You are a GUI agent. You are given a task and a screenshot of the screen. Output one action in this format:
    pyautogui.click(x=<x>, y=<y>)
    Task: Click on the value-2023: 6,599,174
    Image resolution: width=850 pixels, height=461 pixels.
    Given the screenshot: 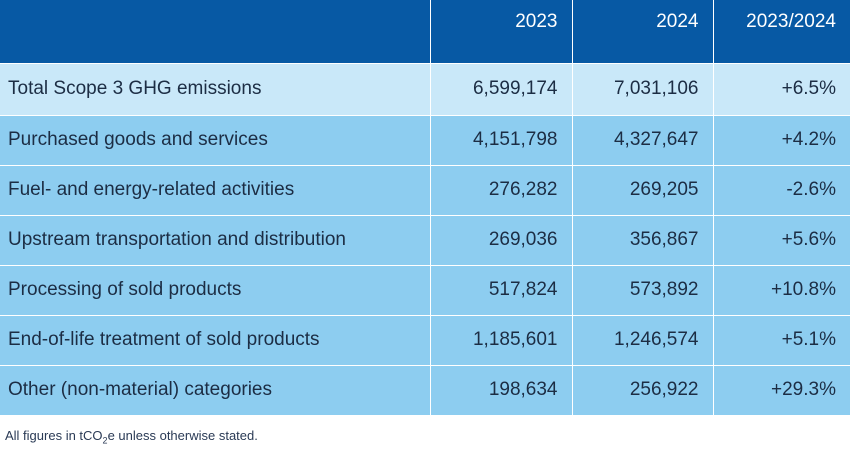 What is the action you would take?
    pyautogui.click(x=500, y=88)
    